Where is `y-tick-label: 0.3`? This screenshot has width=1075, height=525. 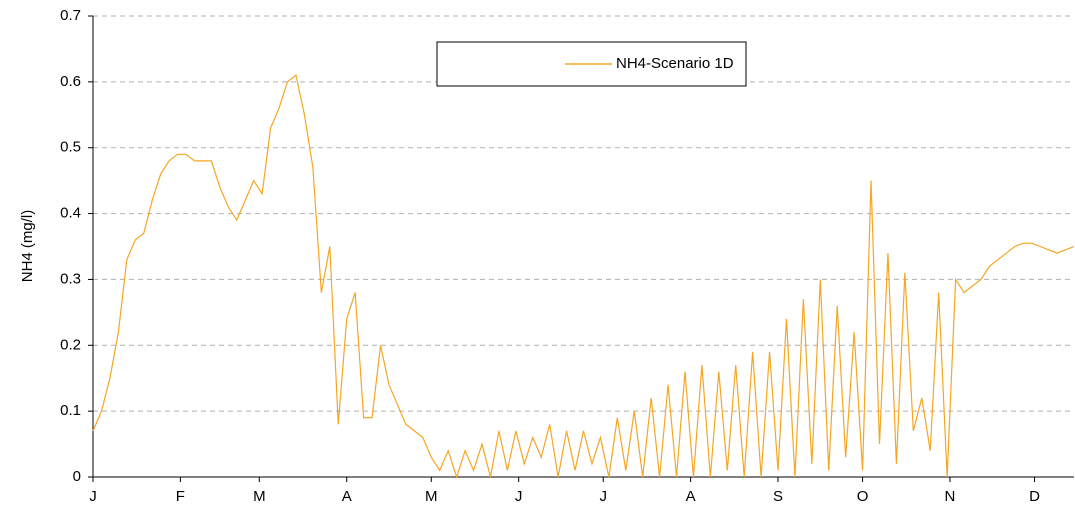 y-tick-label: 0.3 is located at coordinates (70, 278).